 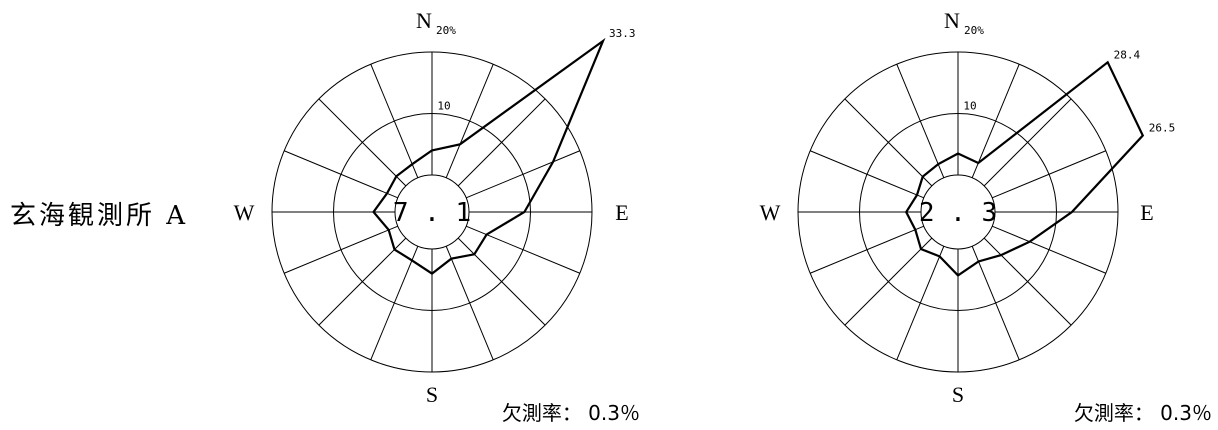 What do you see at coordinates (1127, 54) in the screenshot?
I see `peak-label-ne: 28.4` at bounding box center [1127, 54].